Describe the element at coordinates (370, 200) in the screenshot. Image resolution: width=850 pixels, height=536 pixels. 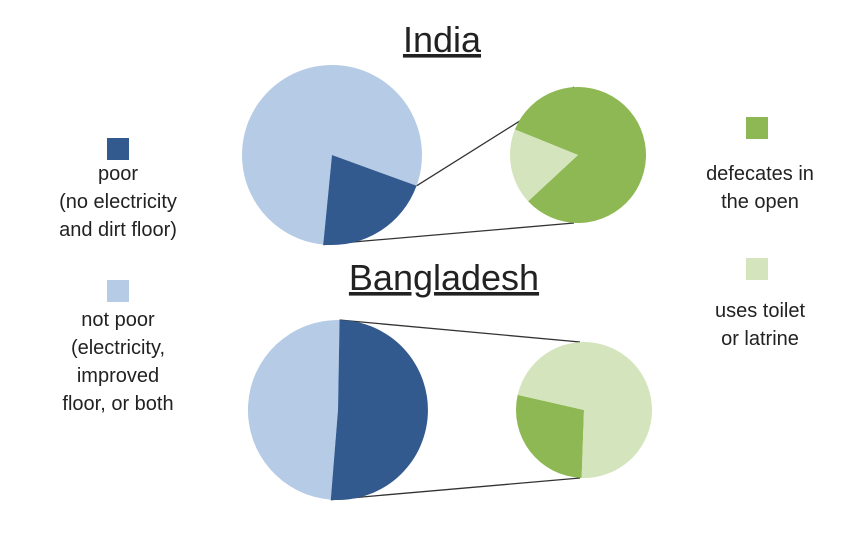
I see `slice-poor-india` at that location.